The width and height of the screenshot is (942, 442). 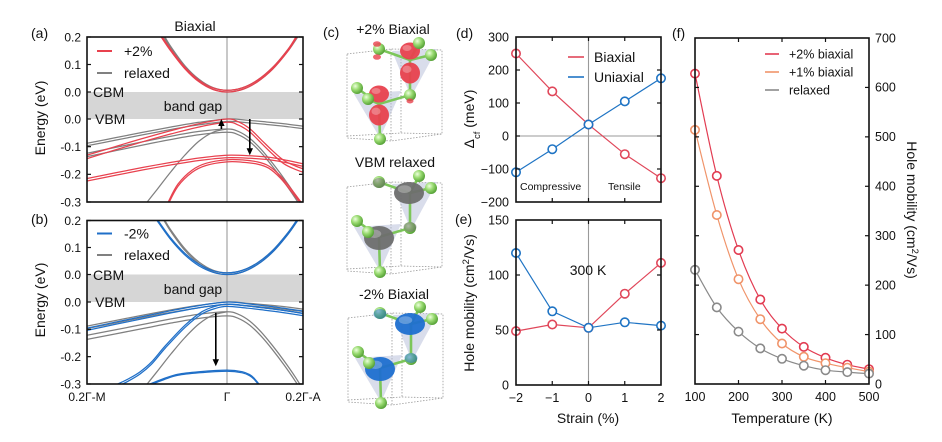 What do you see at coordinates (394, 224) in the screenshot?
I see `crystal-structure-vbm-relaxed` at bounding box center [394, 224].